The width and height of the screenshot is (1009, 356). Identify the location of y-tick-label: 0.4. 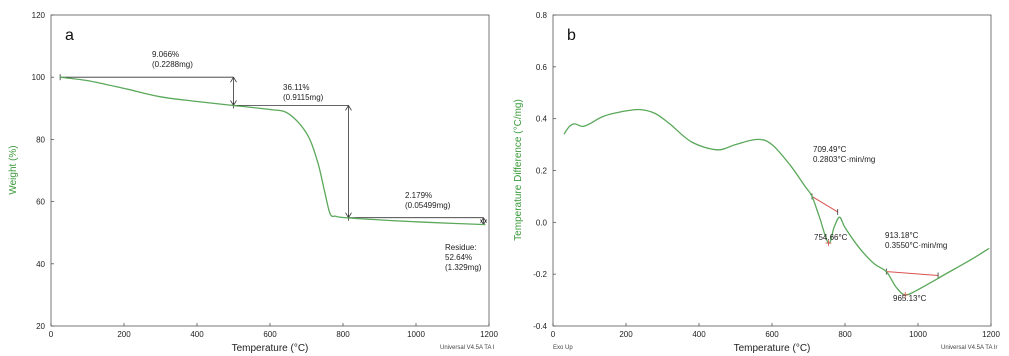
(542, 119).